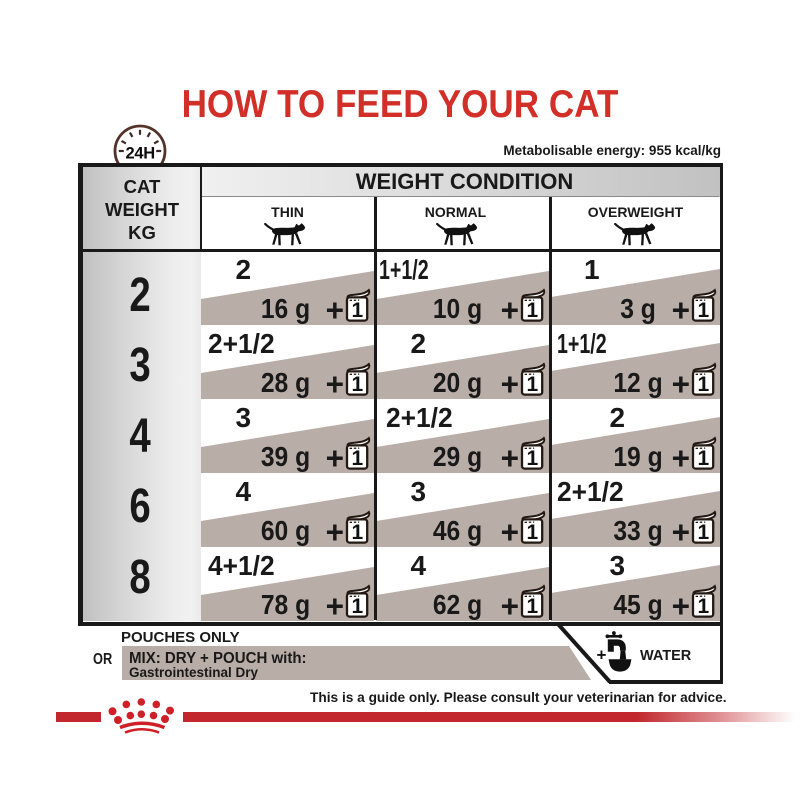  Describe the element at coordinates (140, 154) in the screenshot. I see `svg-text: 24H` at that location.